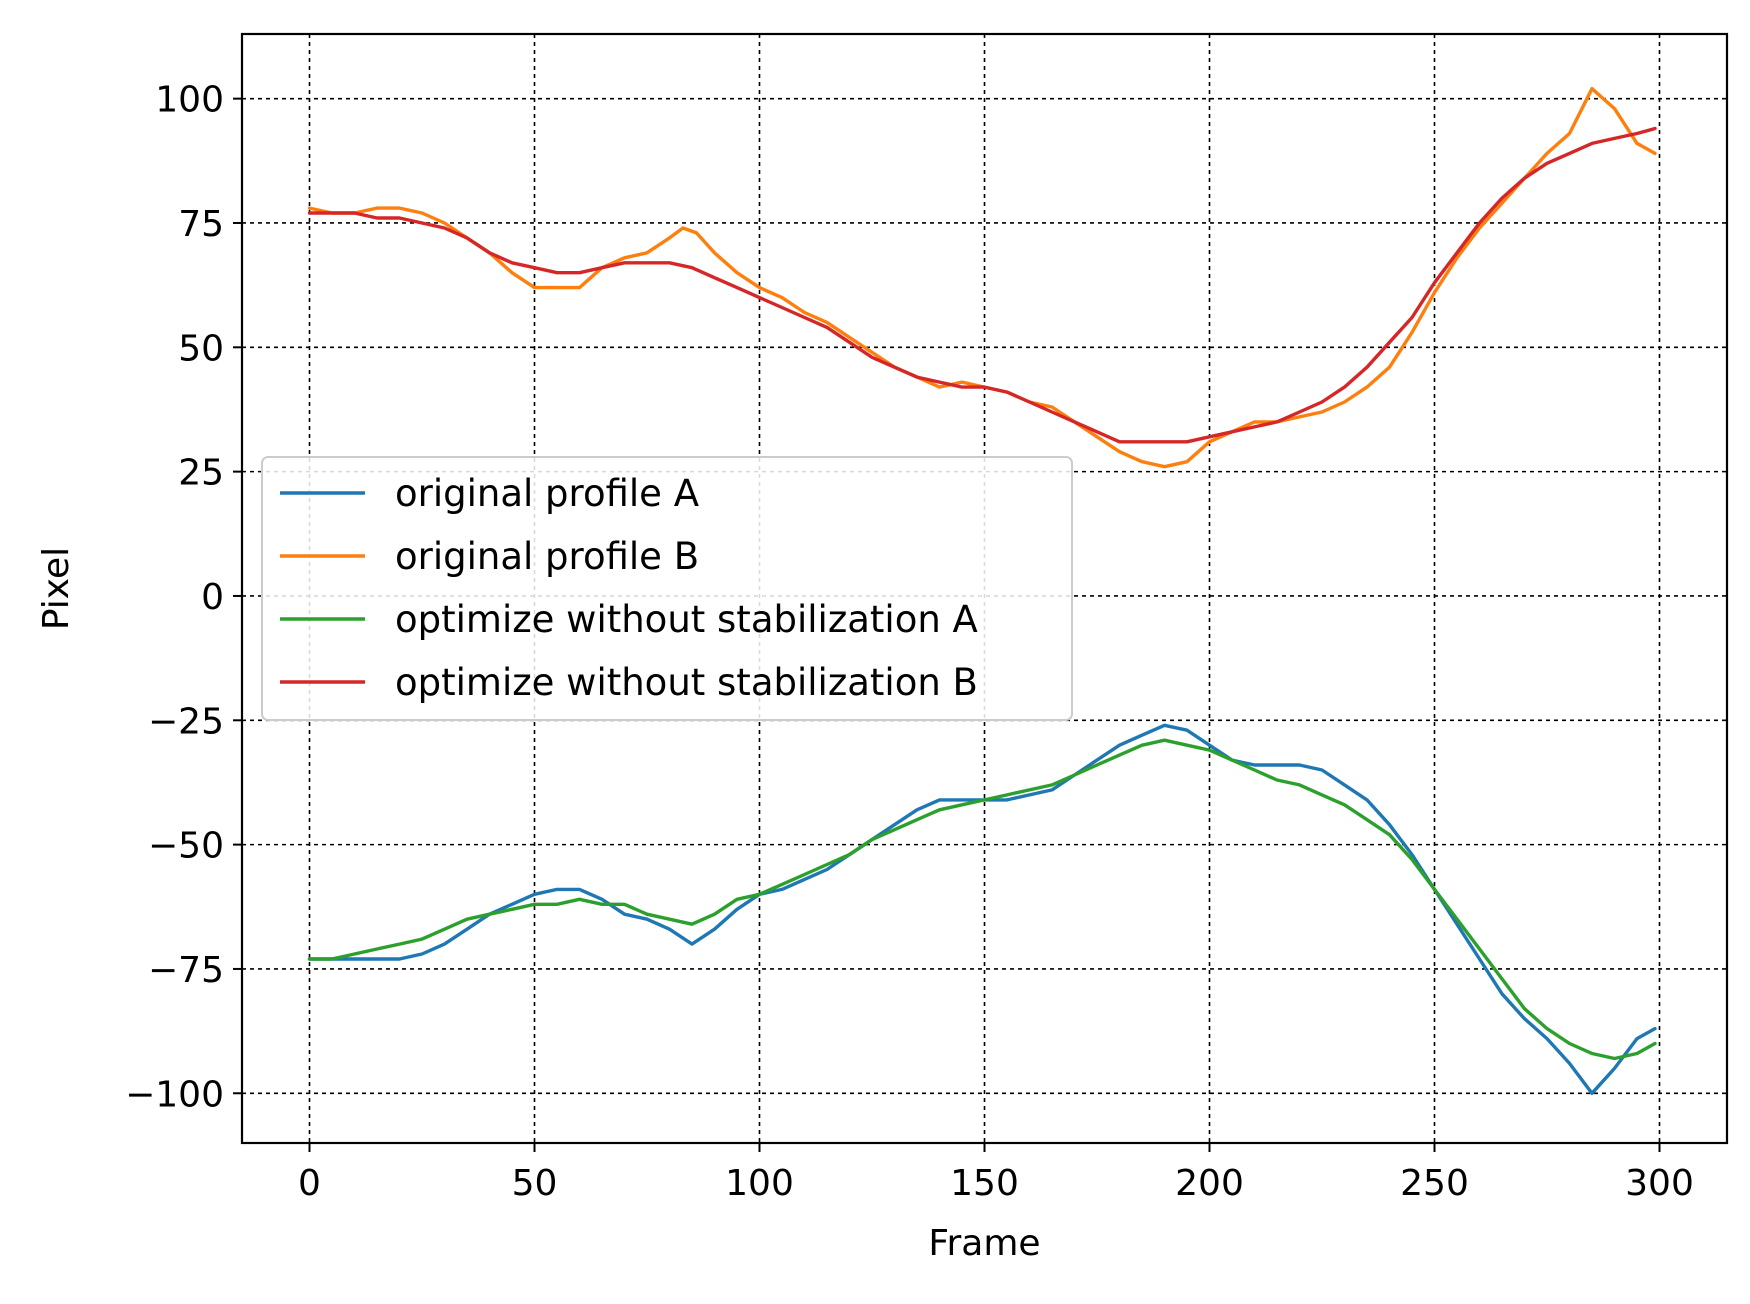 Image resolution: width=1750 pixels, height=1304 pixels. Describe the element at coordinates (186, 721) in the screenshot. I see `y-tick-label: −25` at that location.